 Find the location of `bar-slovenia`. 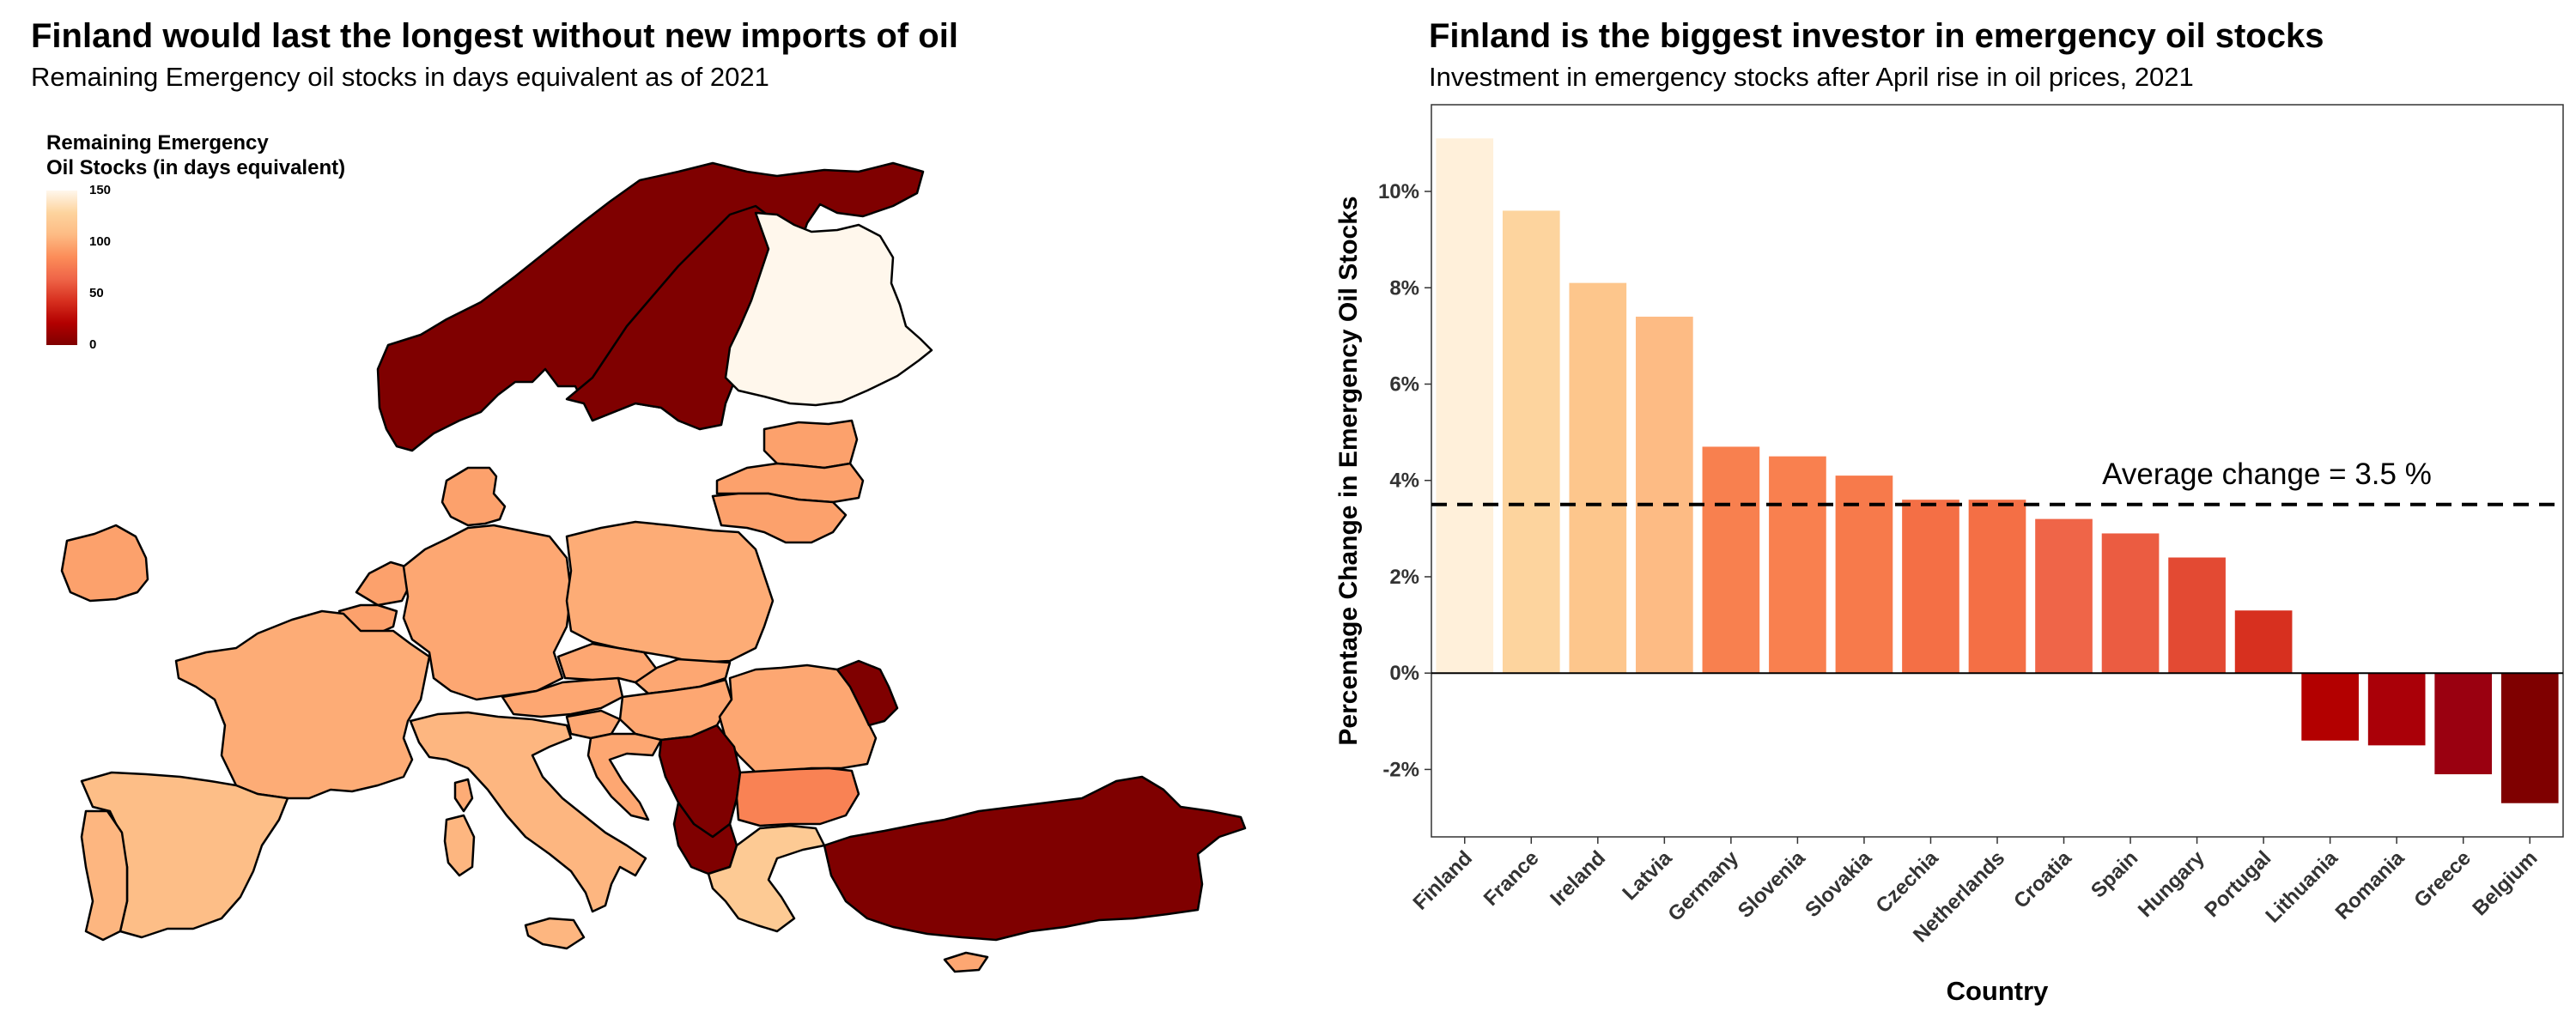

bar-slovenia is located at coordinates (1798, 565).